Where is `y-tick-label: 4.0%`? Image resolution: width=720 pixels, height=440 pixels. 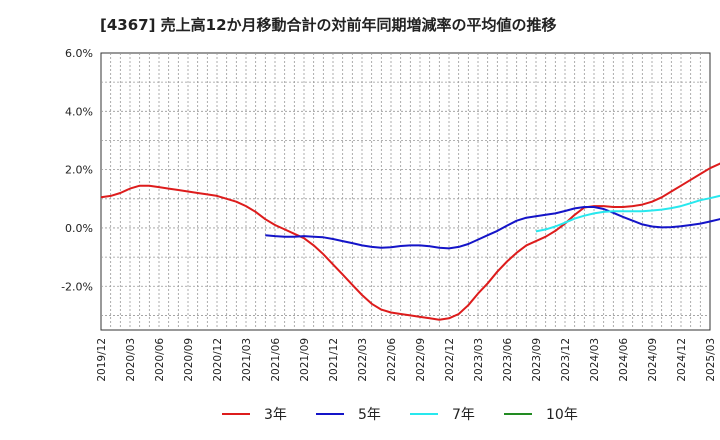 y-tick-label: 4.0% is located at coordinates (79, 111).